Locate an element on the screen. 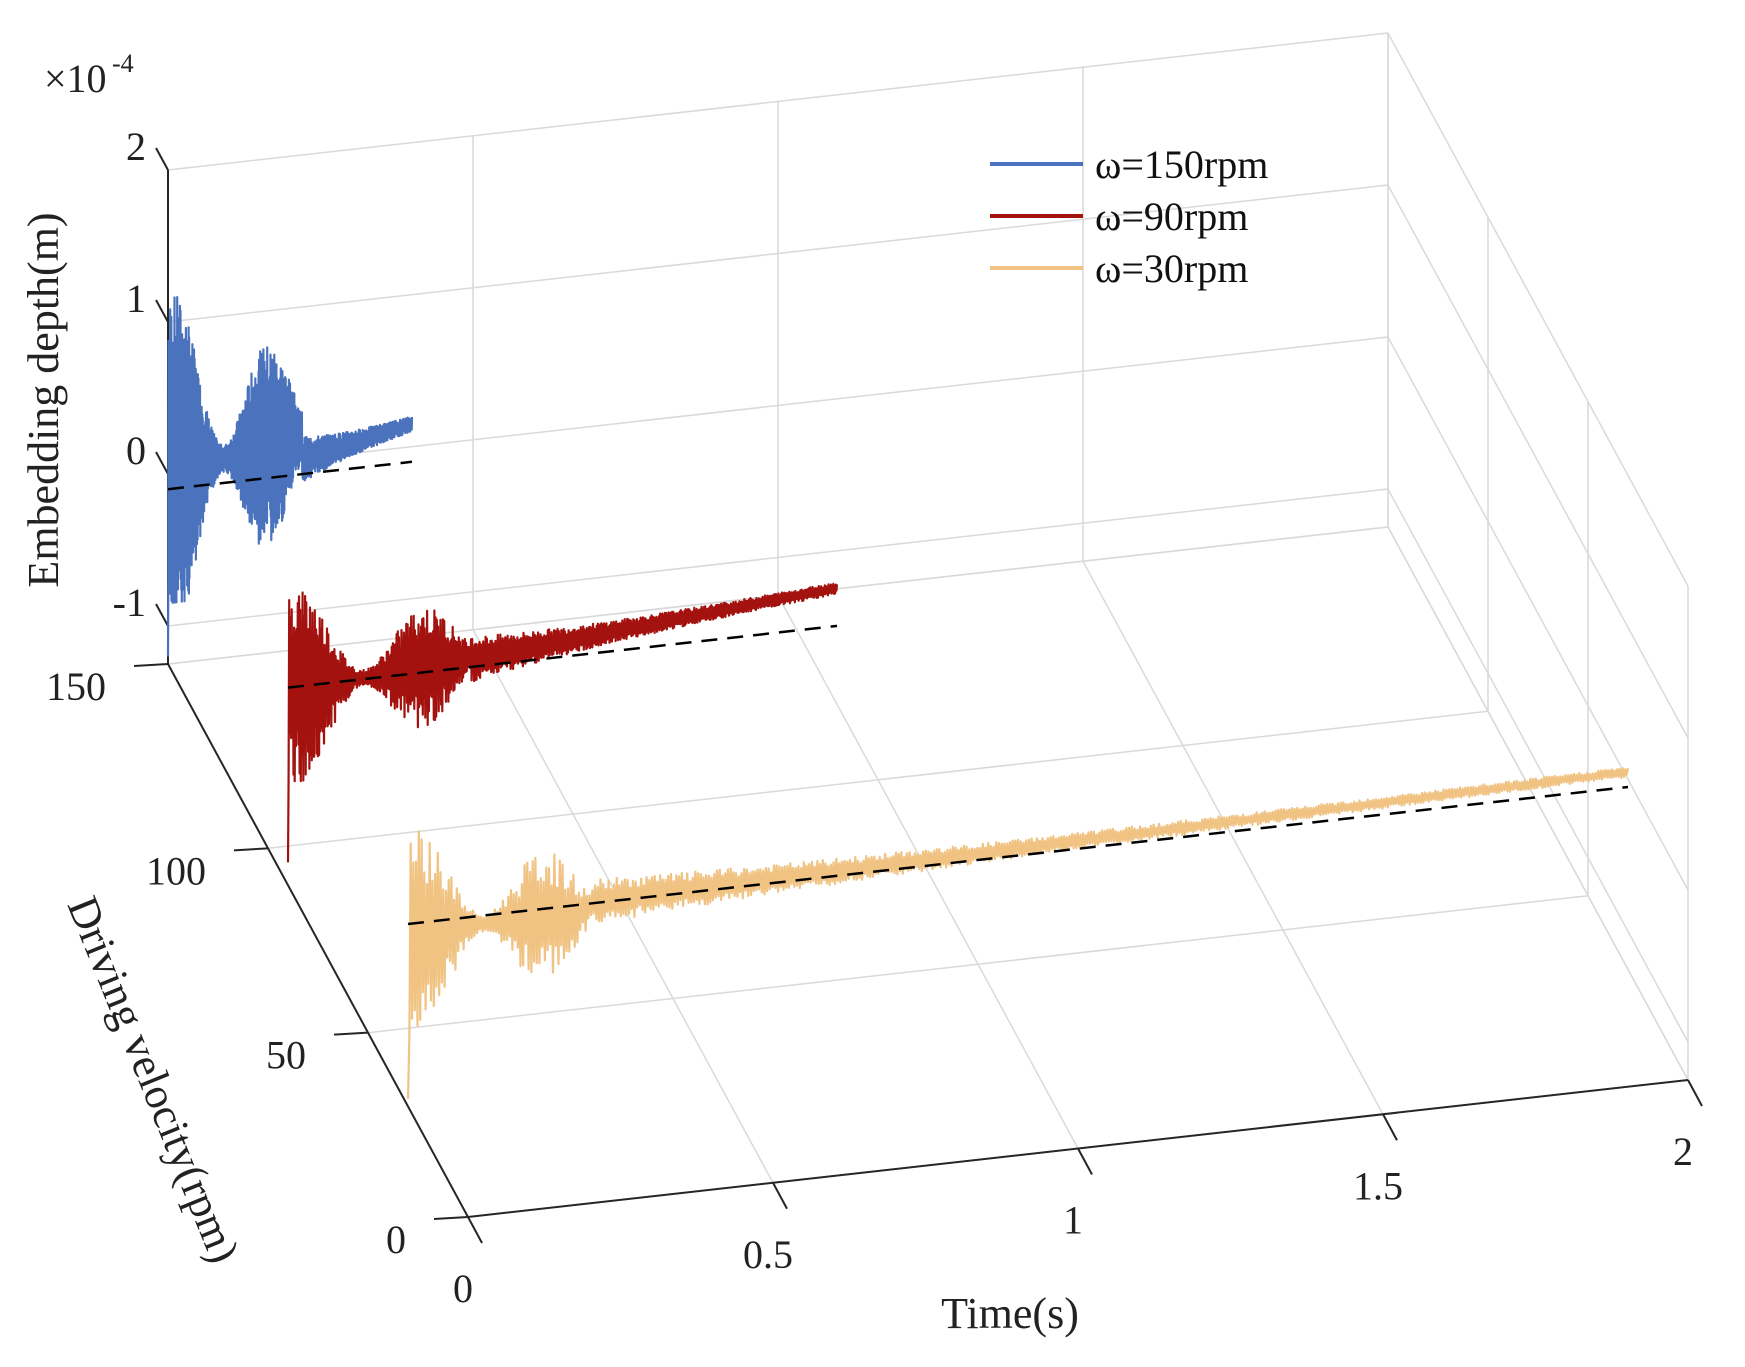  z-tick-label-2: 1 is located at coordinates (136, 298).